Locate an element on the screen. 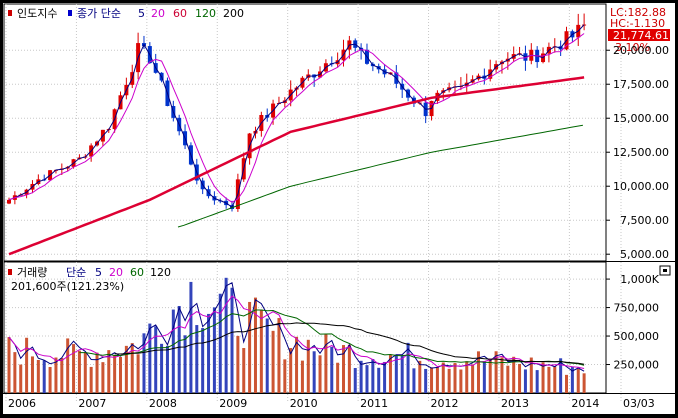  collapse-icon is located at coordinates (665, 270).